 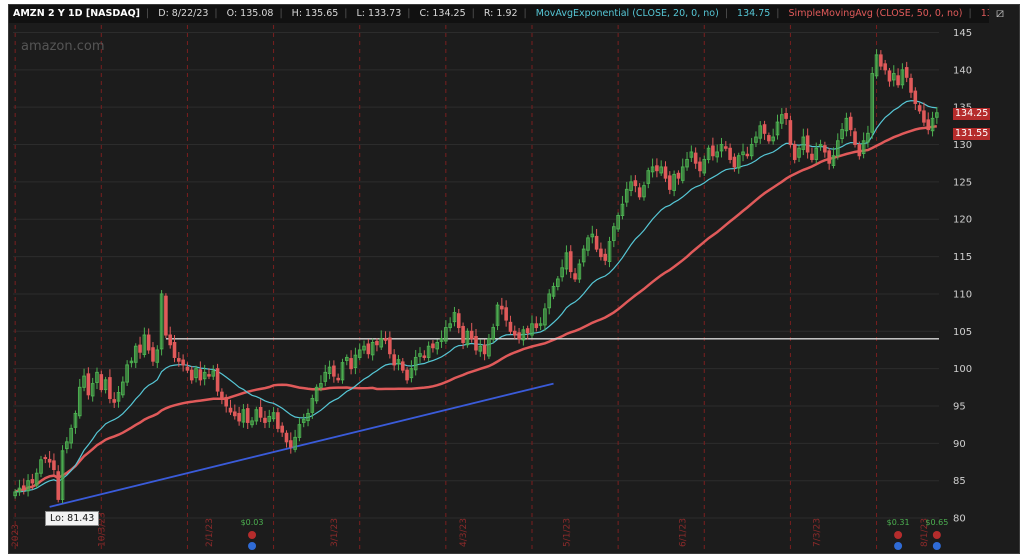 What do you see at coordinates (962, 332) in the screenshot?
I see `price-tick-label: 105` at bounding box center [962, 332].